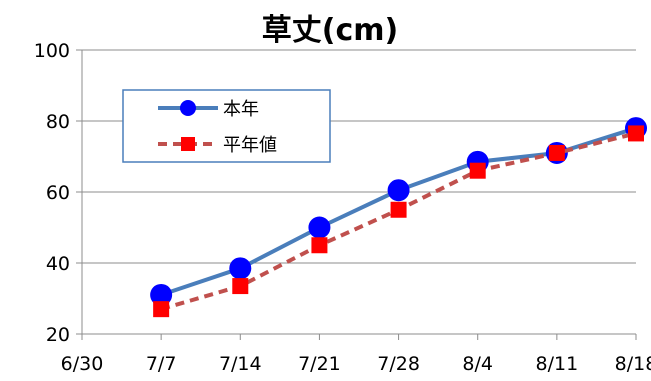 This screenshot has height=381, width=651. What do you see at coordinates (58, 335) in the screenshot?
I see `y-tick-label: 20` at bounding box center [58, 335].